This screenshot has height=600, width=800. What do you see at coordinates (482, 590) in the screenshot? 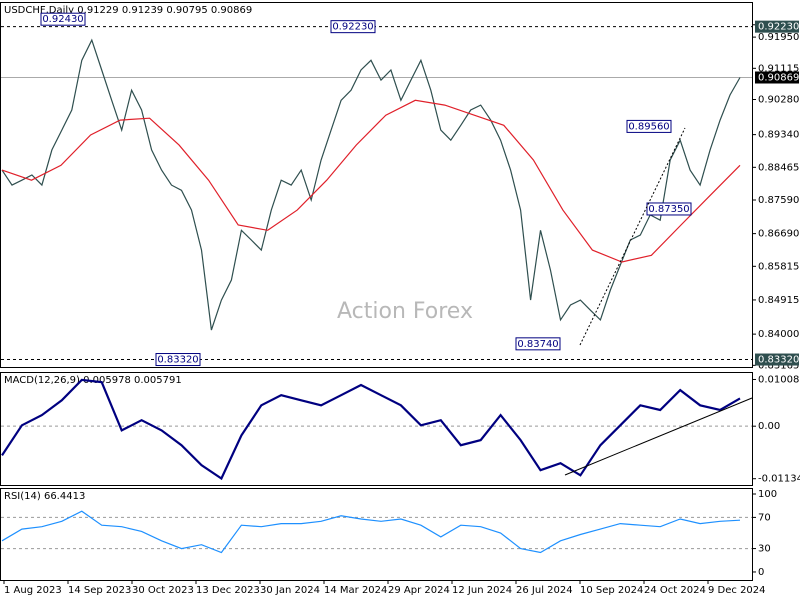
I see `x-tick-label: 12 Jun 2024` at bounding box center [482, 590].